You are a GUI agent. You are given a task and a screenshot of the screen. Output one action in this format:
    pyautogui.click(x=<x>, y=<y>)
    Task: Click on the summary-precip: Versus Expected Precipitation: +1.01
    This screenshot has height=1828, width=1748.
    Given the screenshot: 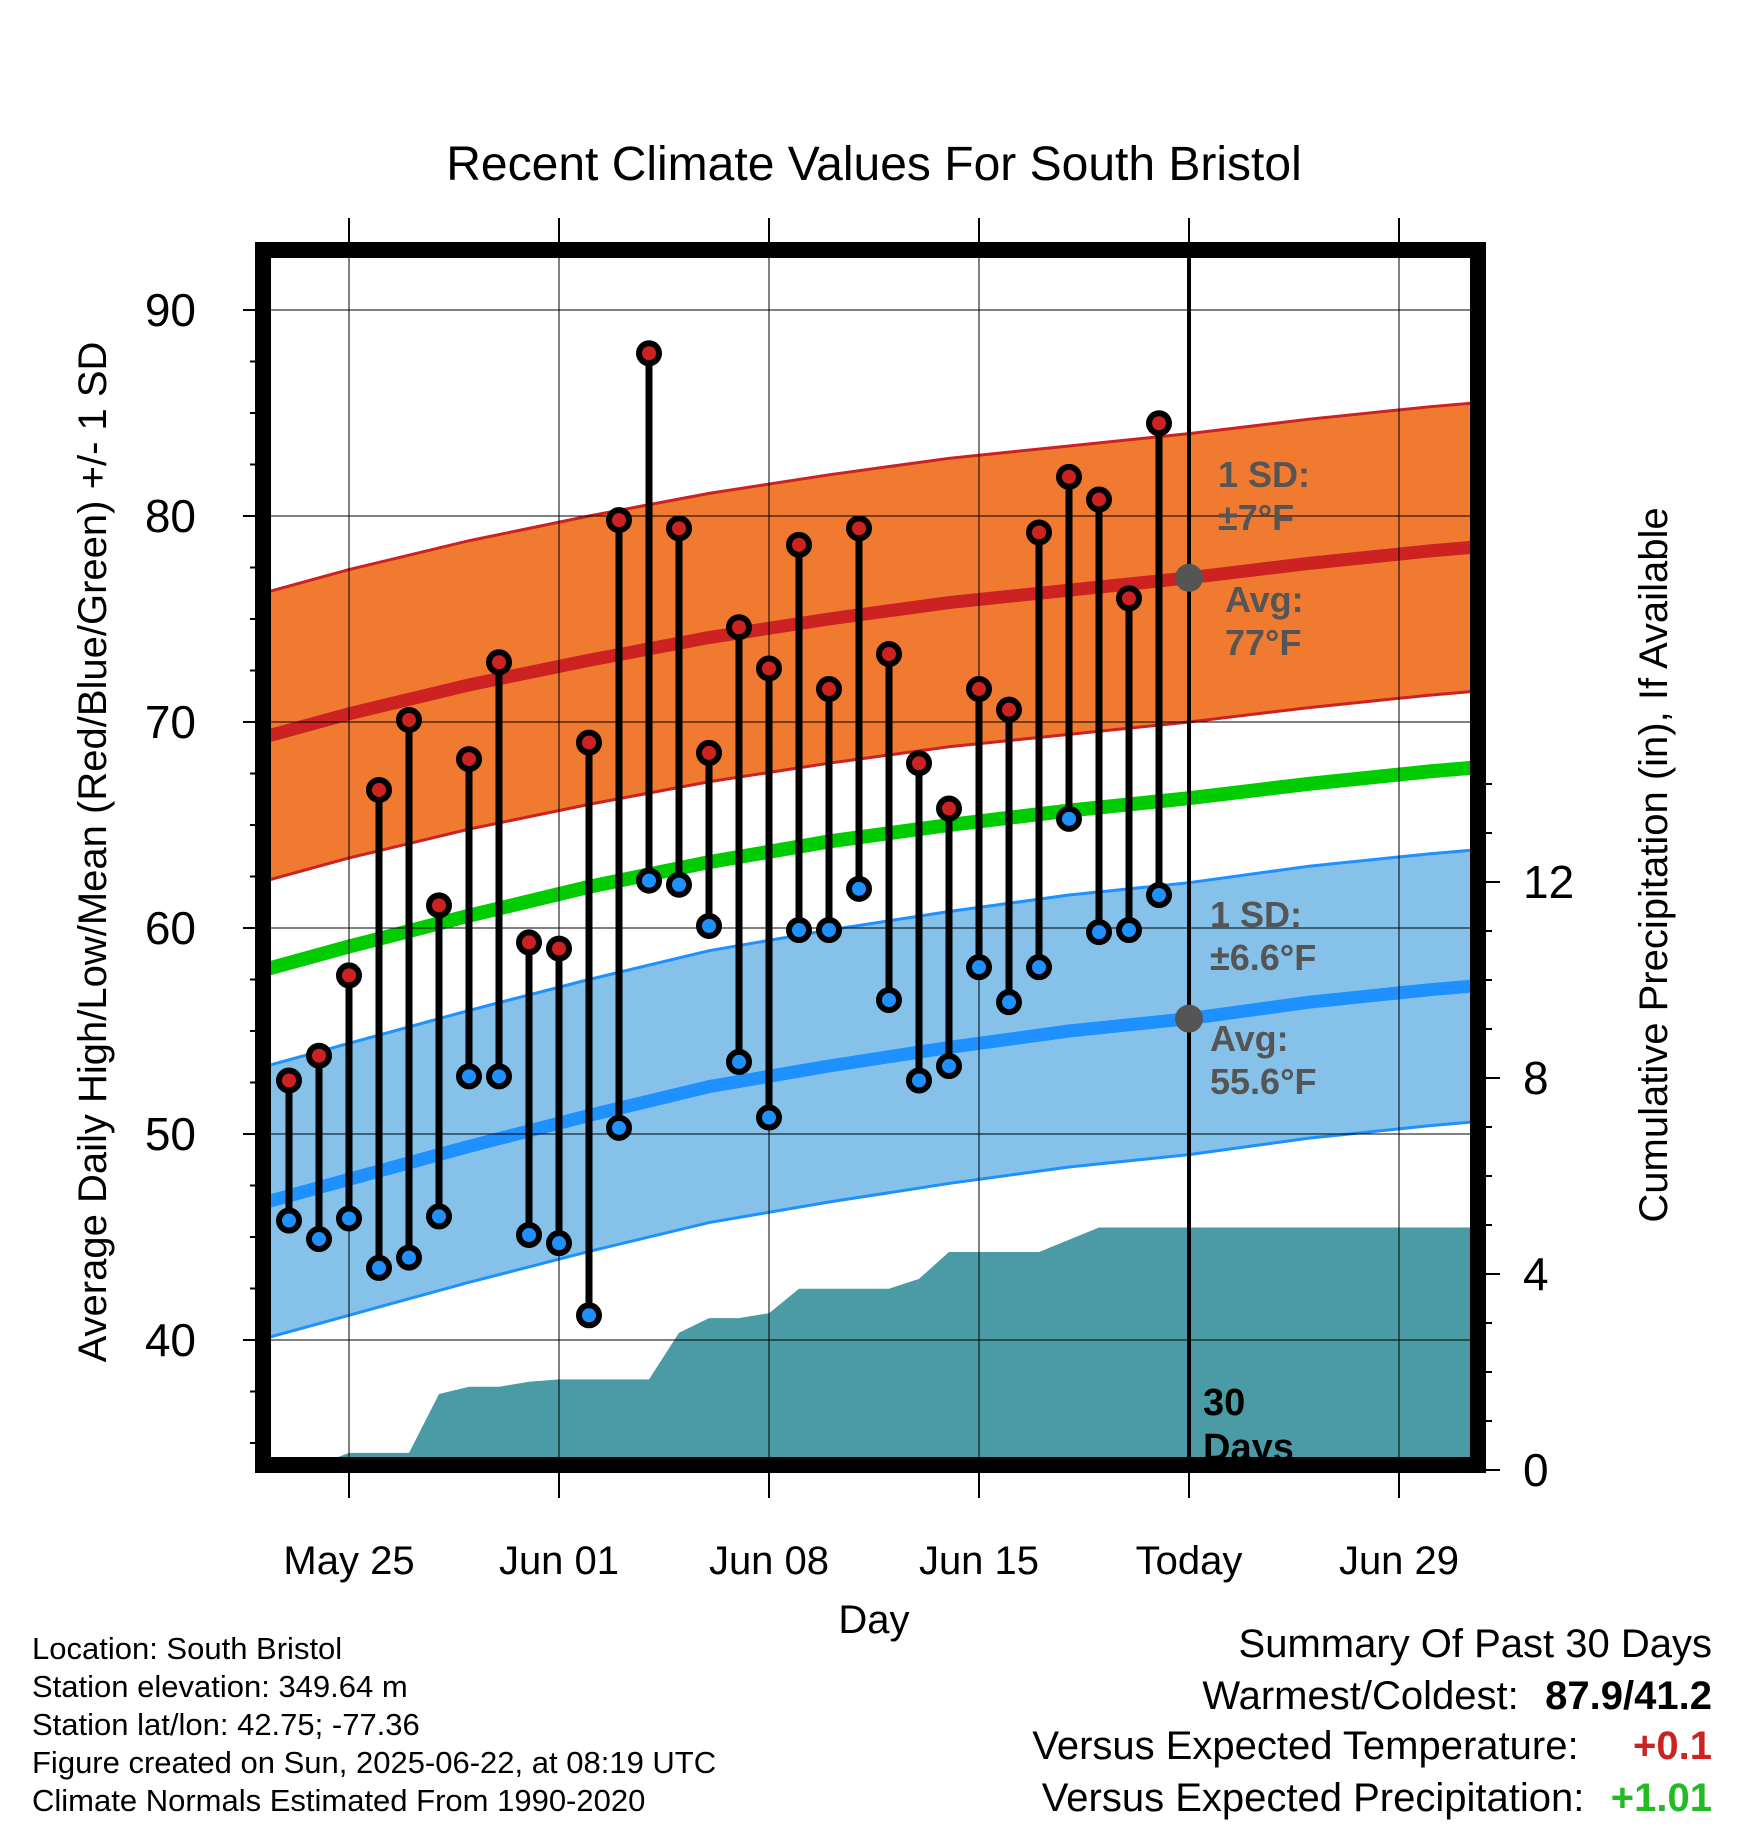 What is the action you would take?
    pyautogui.click(x=1377, y=1798)
    